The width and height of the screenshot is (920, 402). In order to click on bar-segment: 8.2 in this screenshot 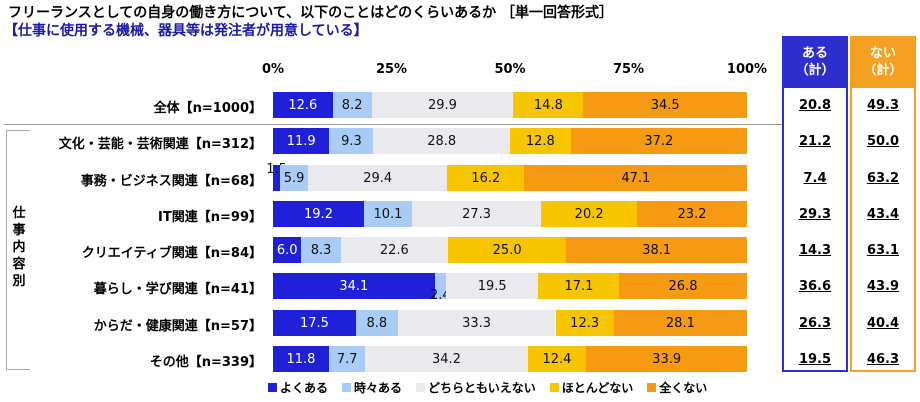, I will do `click(352, 105)`.